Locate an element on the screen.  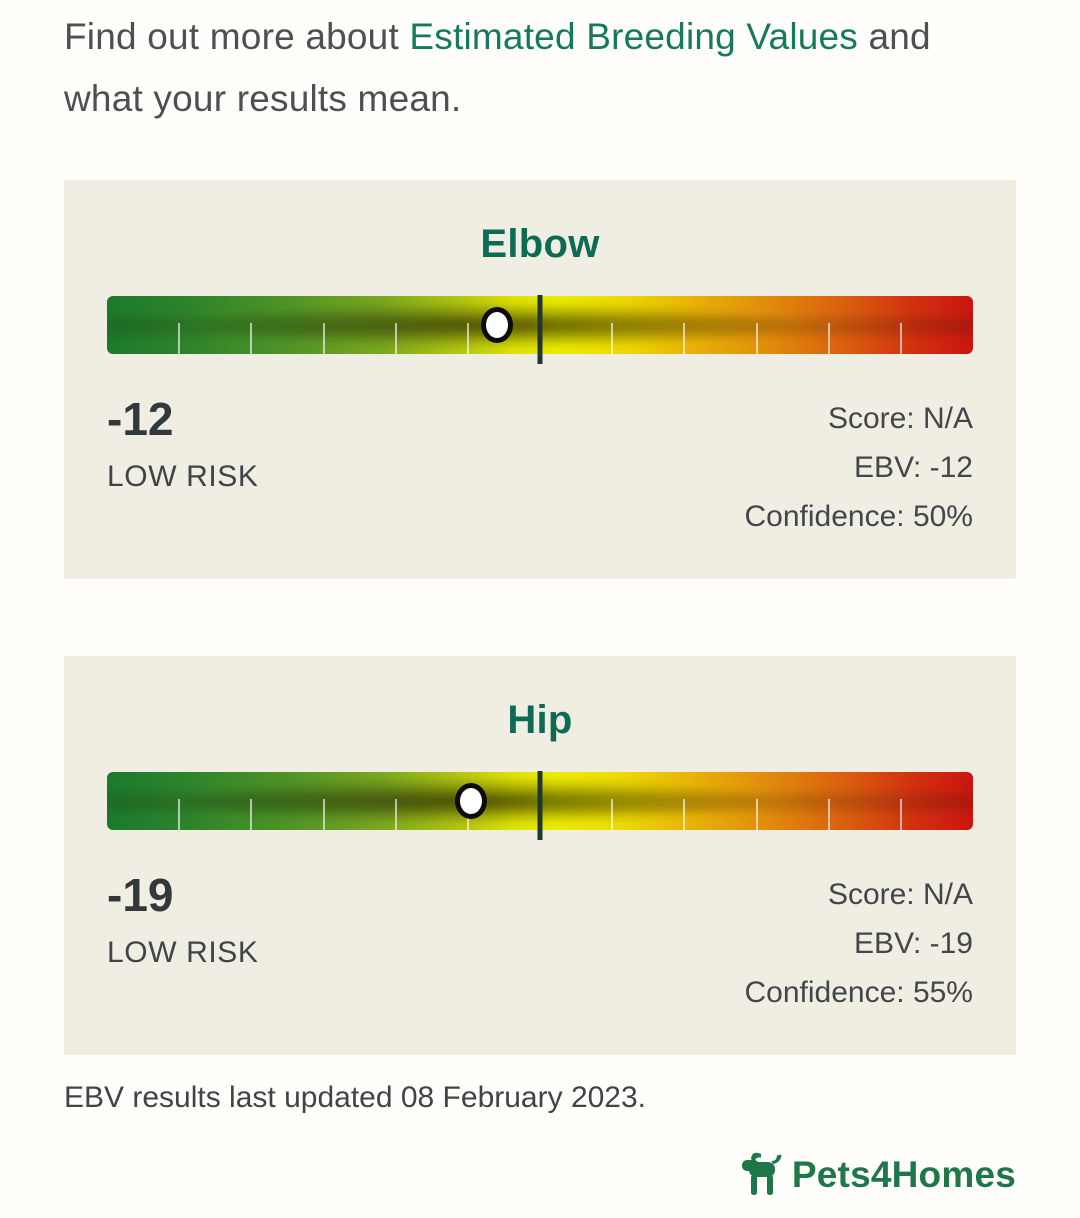
card-title-elbow: Elbow is located at coordinates (540, 244).